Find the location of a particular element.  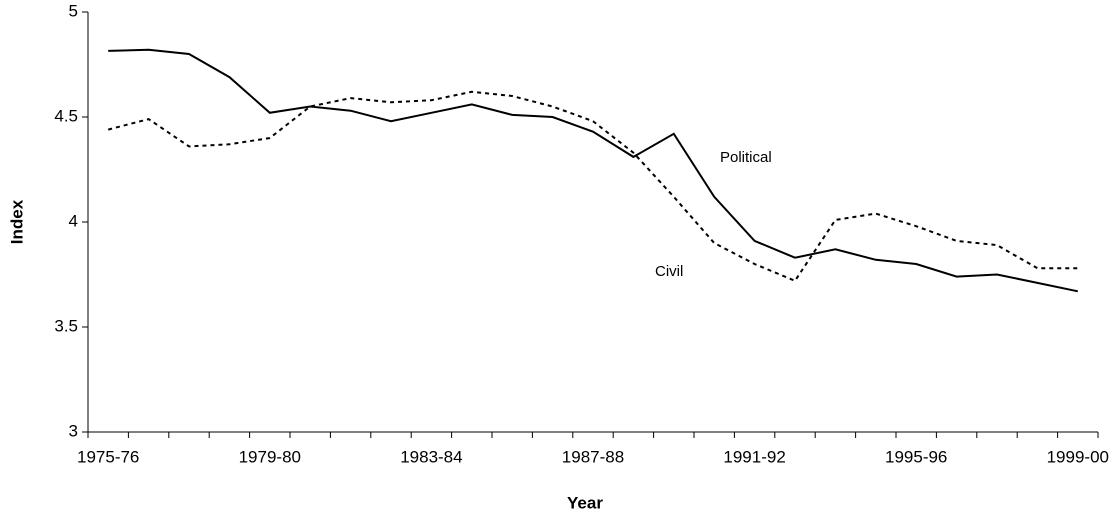

annotation: Civil is located at coordinates (669, 271).